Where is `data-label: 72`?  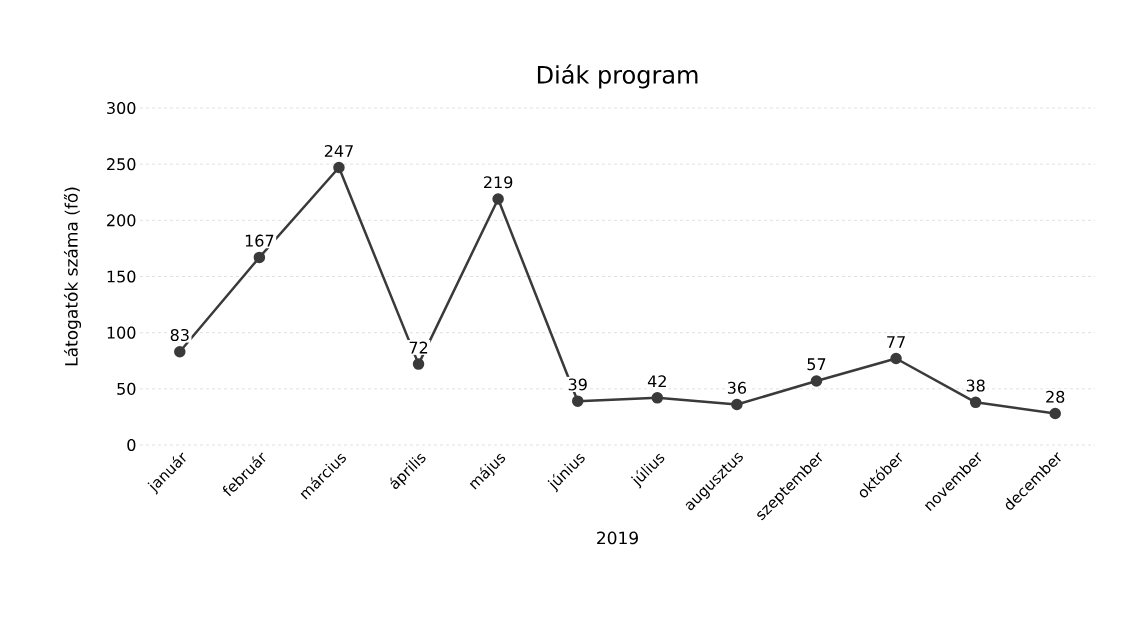 data-label: 72 is located at coordinates (418, 347).